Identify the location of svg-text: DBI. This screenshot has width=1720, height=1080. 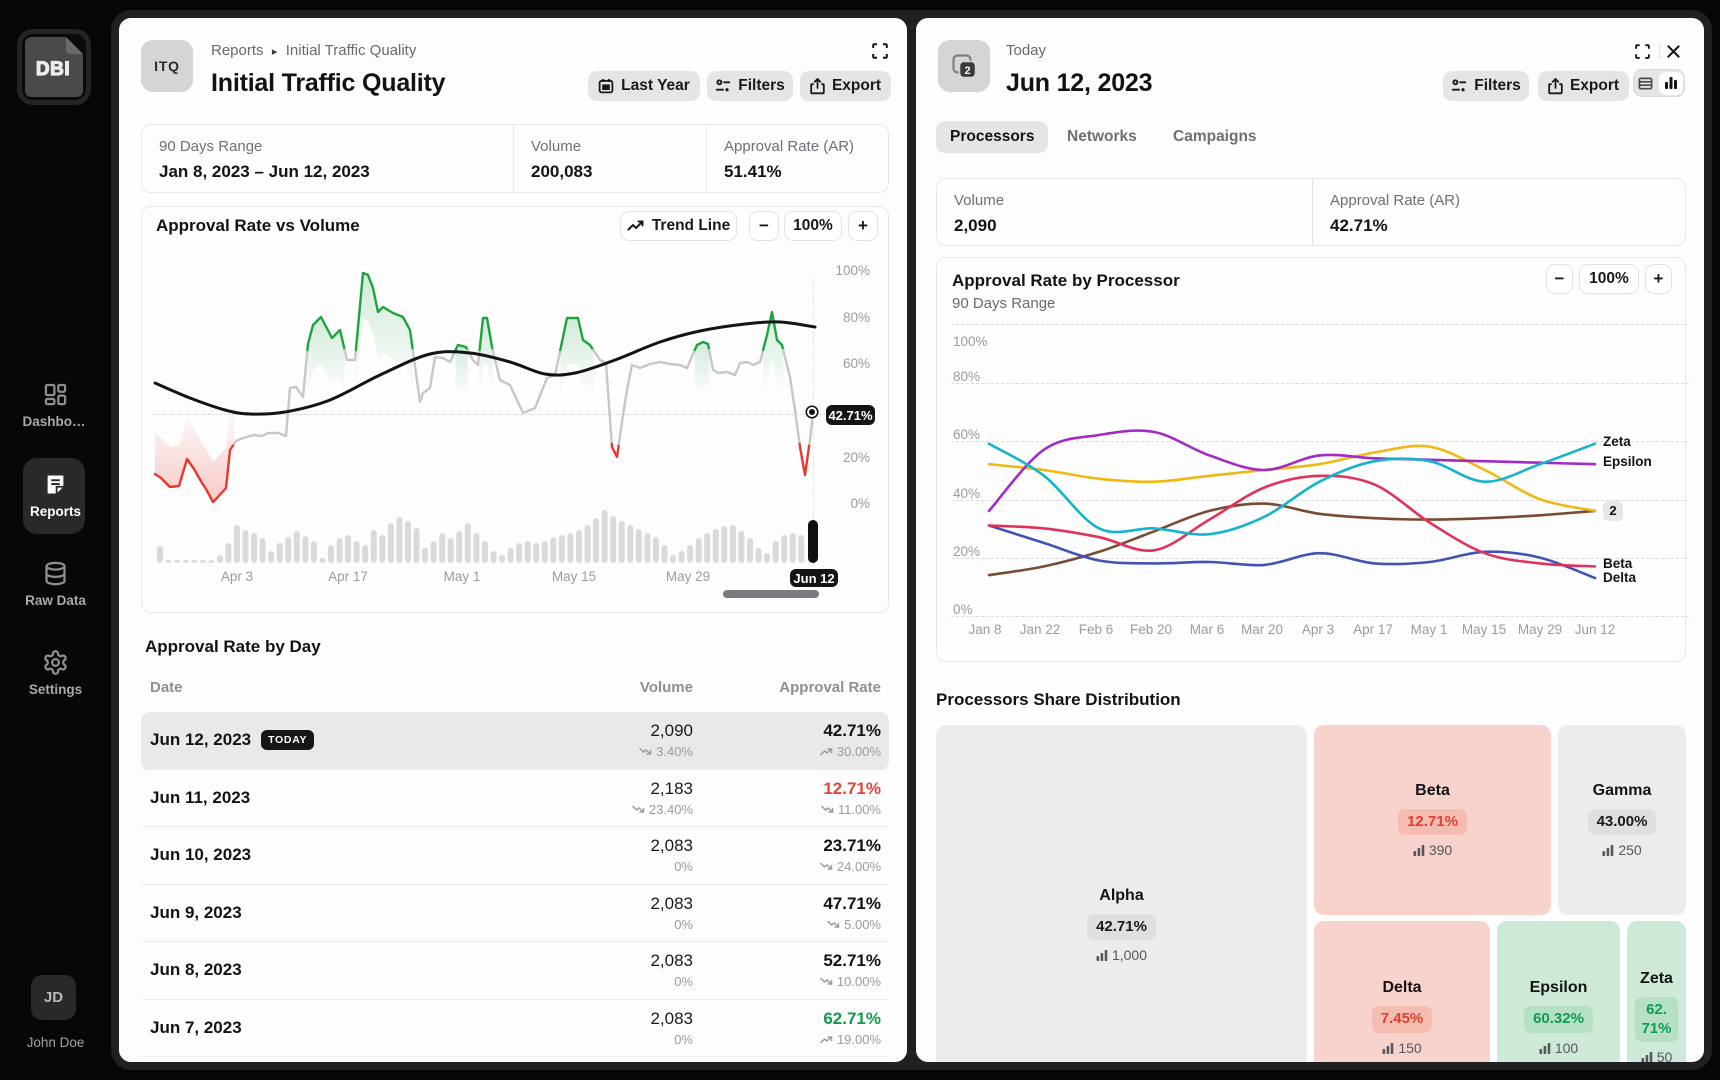
(53, 69).